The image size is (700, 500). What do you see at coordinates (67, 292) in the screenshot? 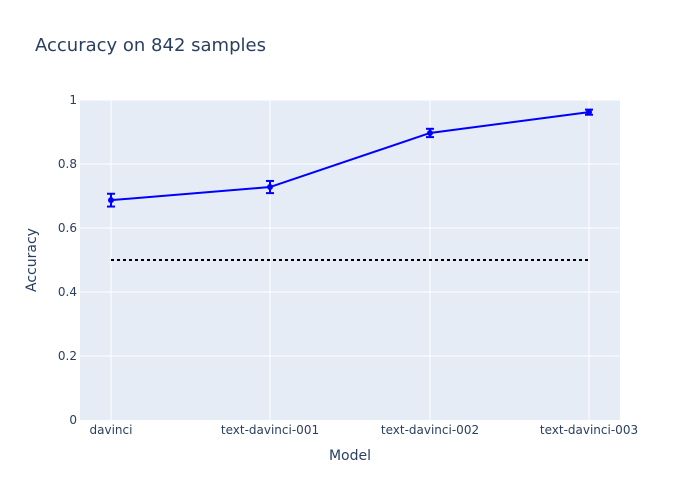
I see `y-tick-label: 0.4` at bounding box center [67, 292].